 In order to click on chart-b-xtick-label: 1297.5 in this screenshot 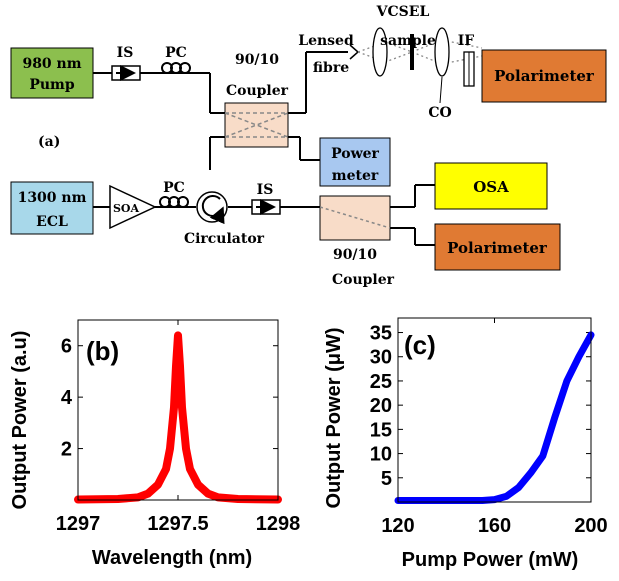, I will do `click(177, 524)`.